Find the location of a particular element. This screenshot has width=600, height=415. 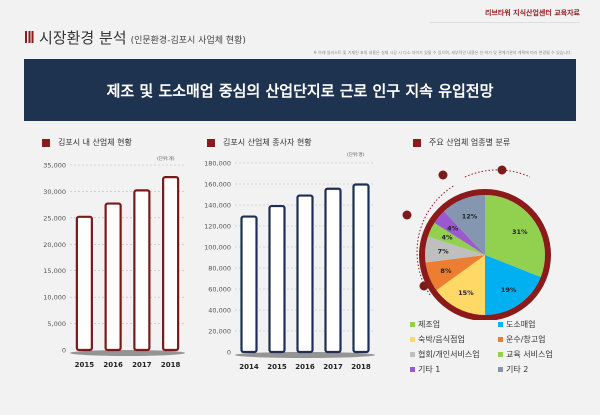

legend-label: 협회/개인서비스업 is located at coordinates (449, 354).